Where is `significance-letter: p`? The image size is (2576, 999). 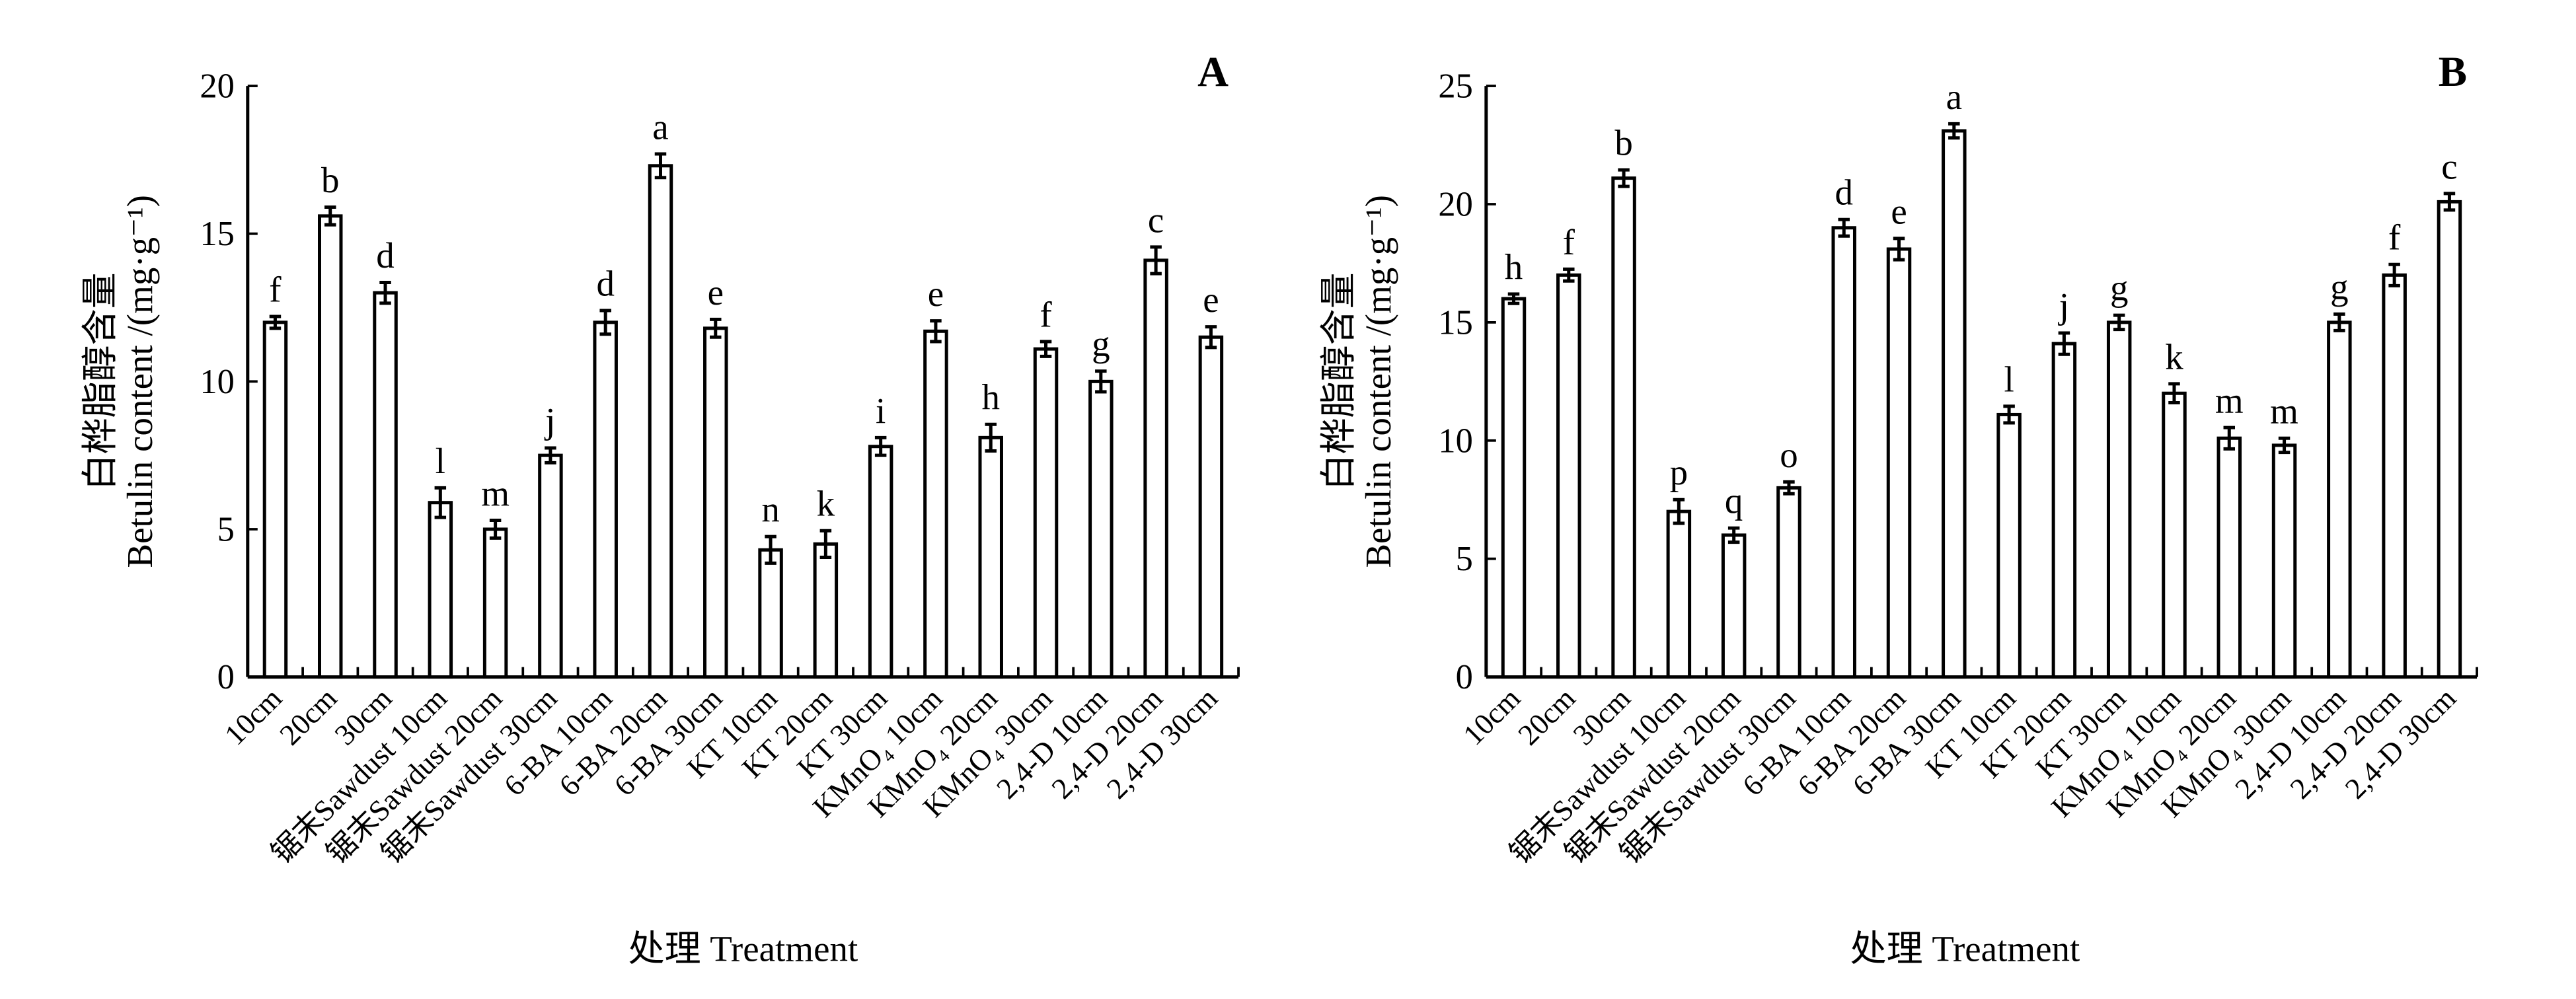
significance-letter: p is located at coordinates (1679, 473).